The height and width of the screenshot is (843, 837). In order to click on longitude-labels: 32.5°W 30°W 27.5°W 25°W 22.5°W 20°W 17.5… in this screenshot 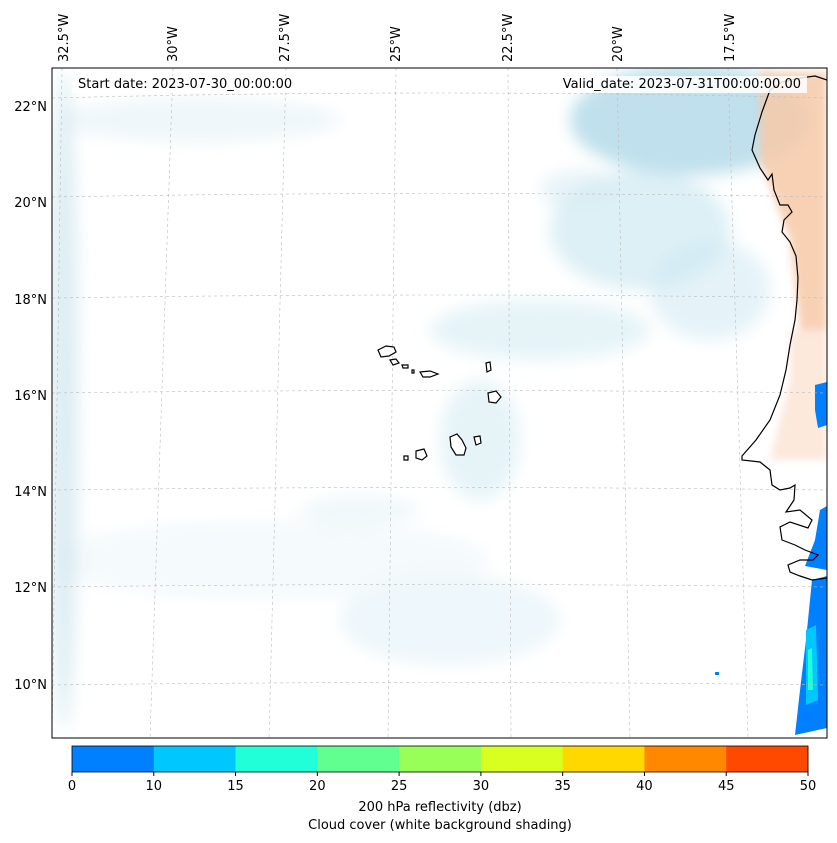, I will do `click(397, 38)`.